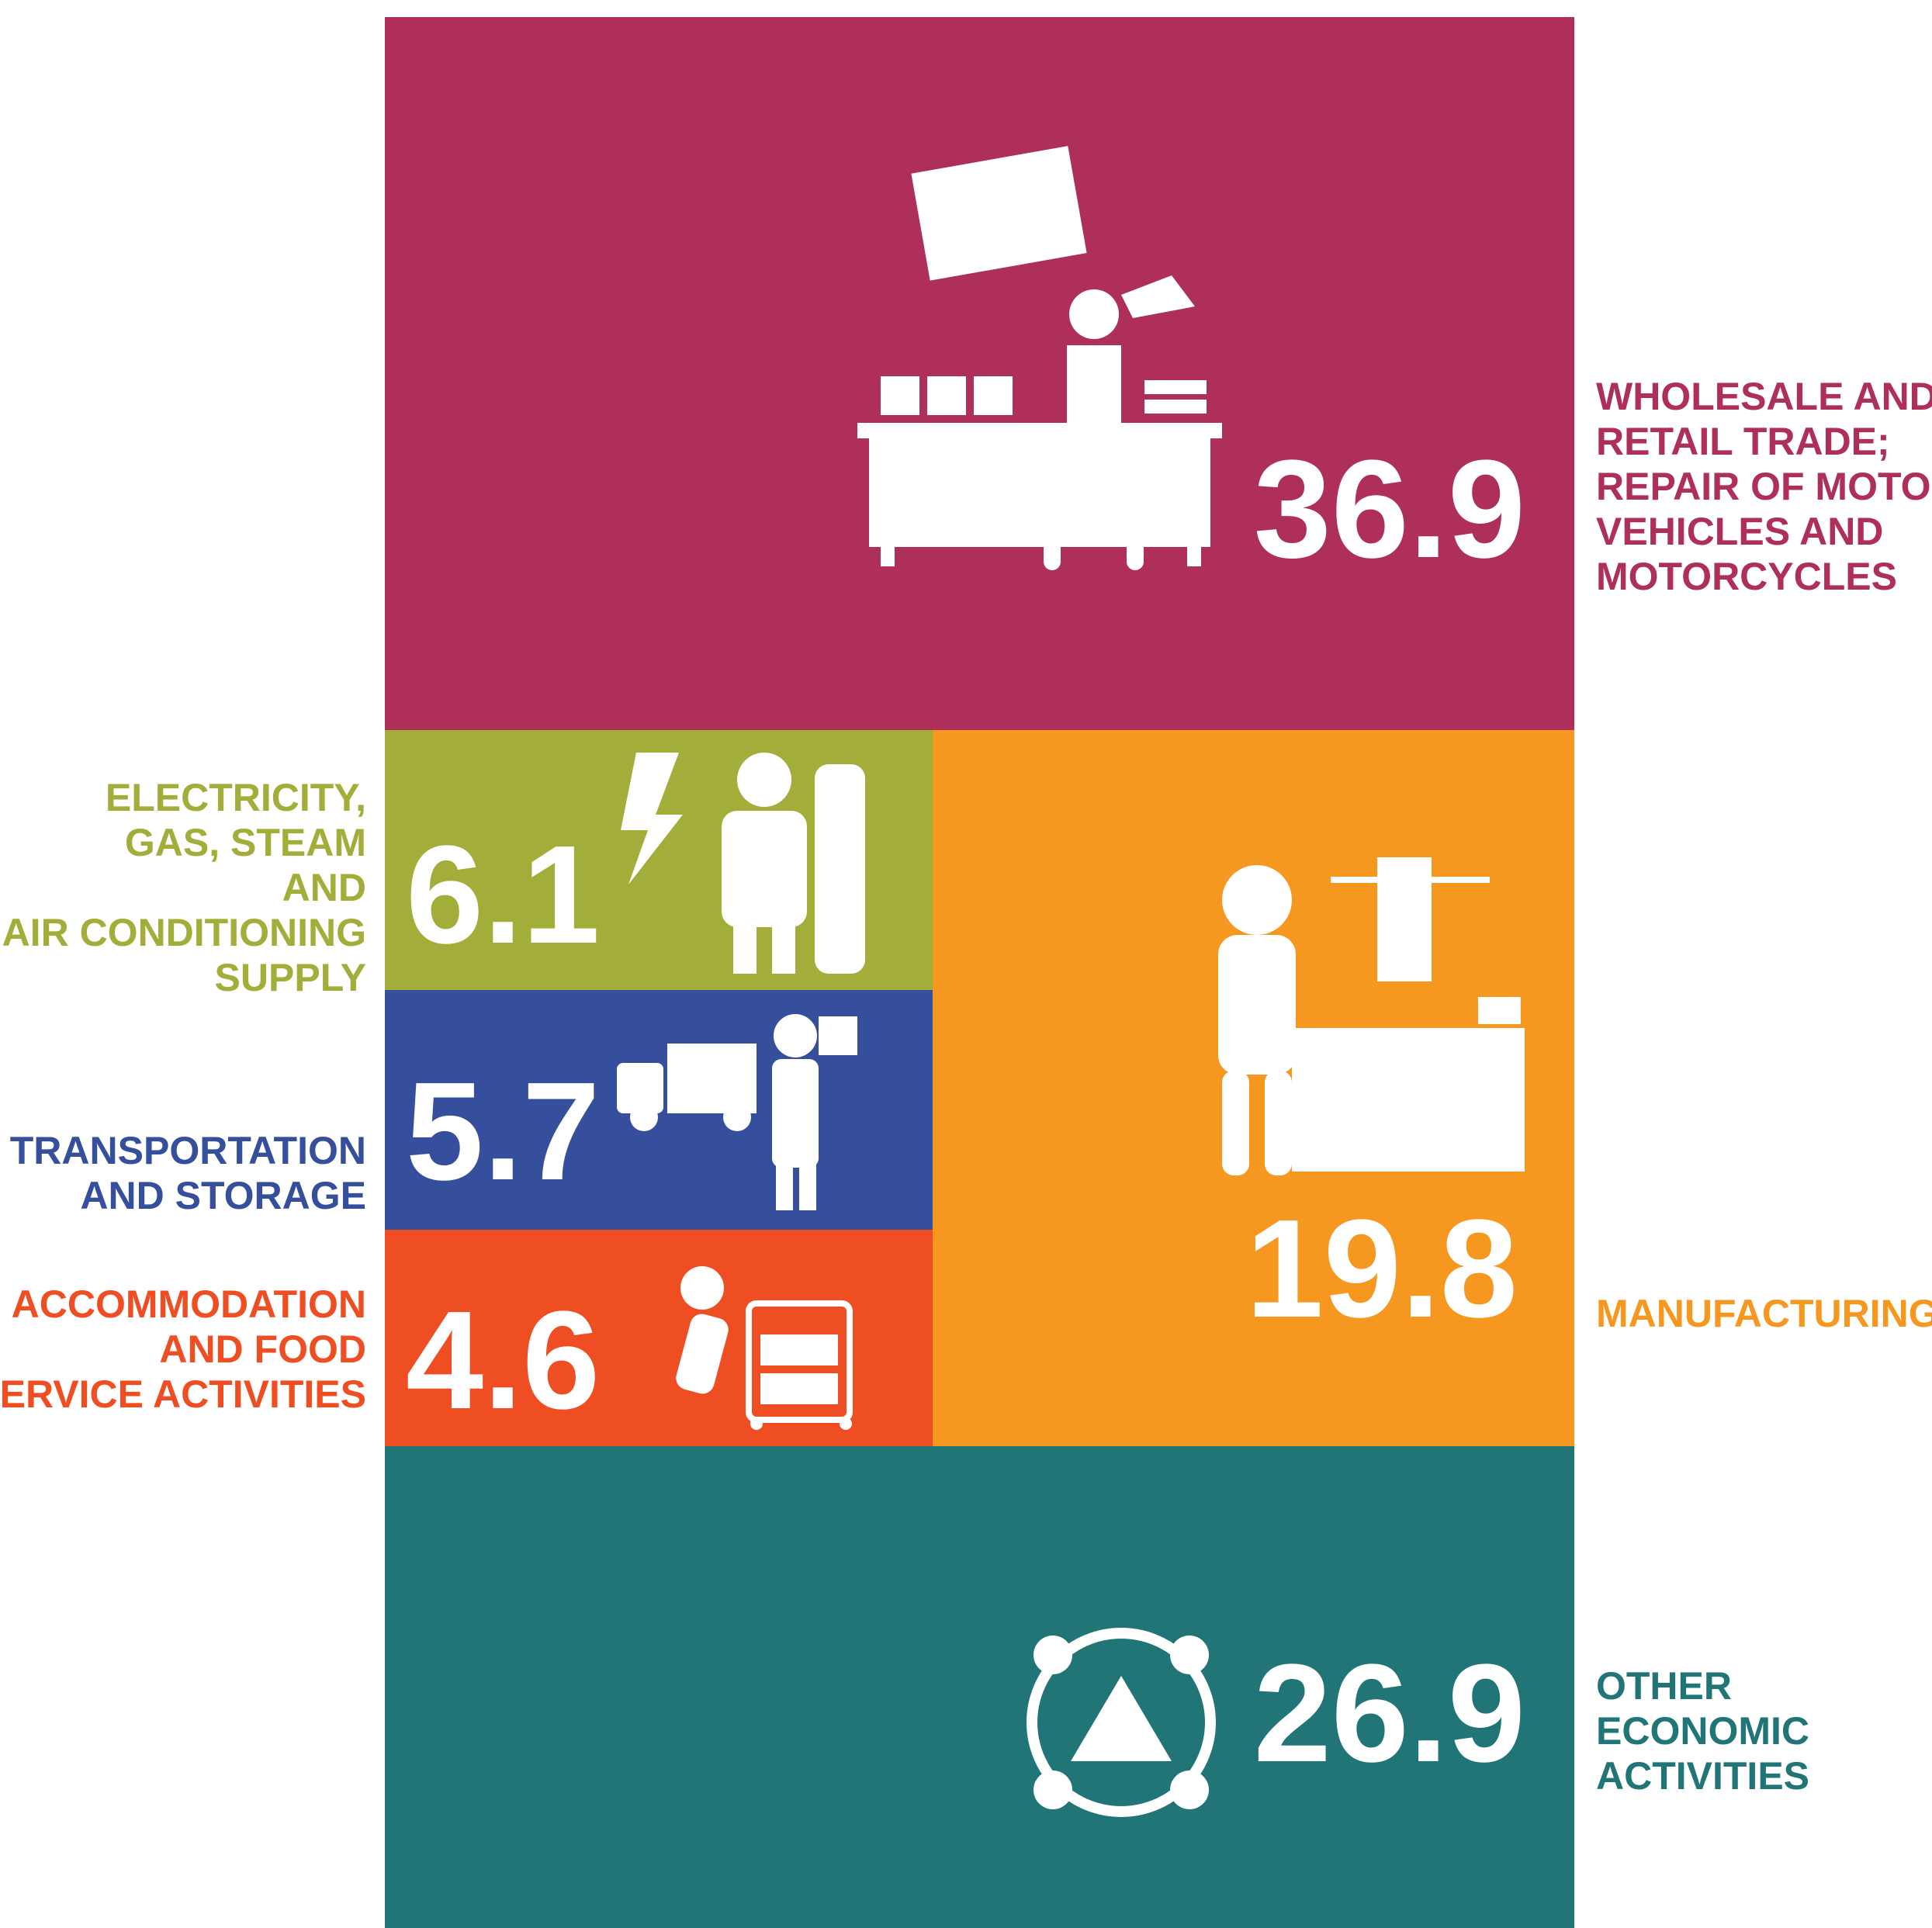 The image size is (1932, 1928). I want to click on category-label: MOTORCYCLES, so click(1746, 576).